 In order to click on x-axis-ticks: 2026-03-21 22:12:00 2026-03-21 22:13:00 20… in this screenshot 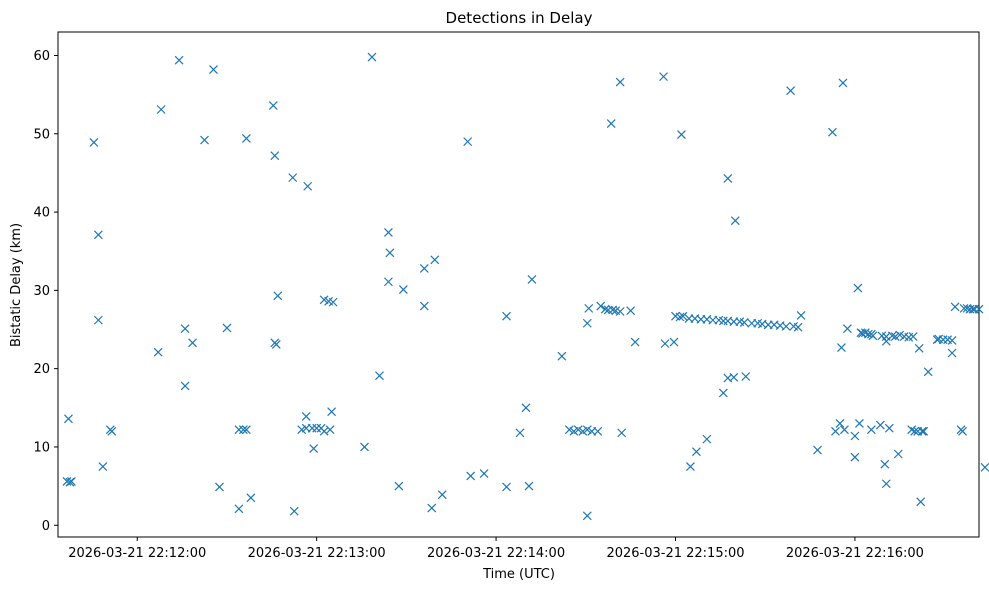, I will do `click(496, 549)`.